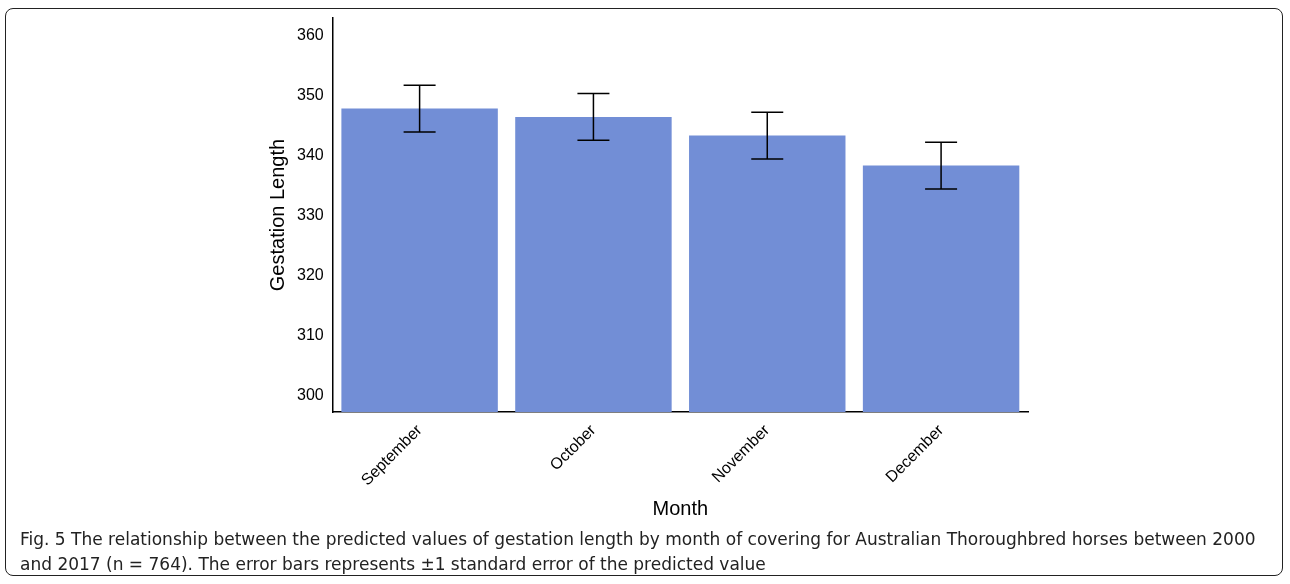  What do you see at coordinates (310, 34) in the screenshot?
I see `y-tick-label: 360` at bounding box center [310, 34].